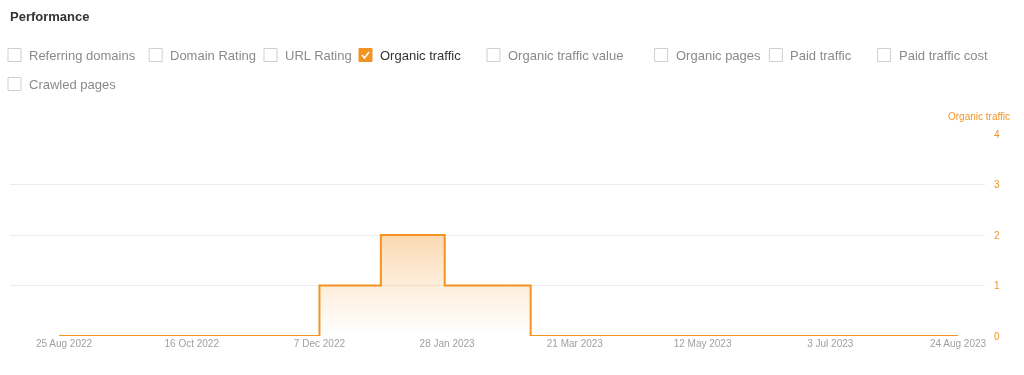  I want to click on x-tick-label: 21 Mar 2023, so click(575, 343).